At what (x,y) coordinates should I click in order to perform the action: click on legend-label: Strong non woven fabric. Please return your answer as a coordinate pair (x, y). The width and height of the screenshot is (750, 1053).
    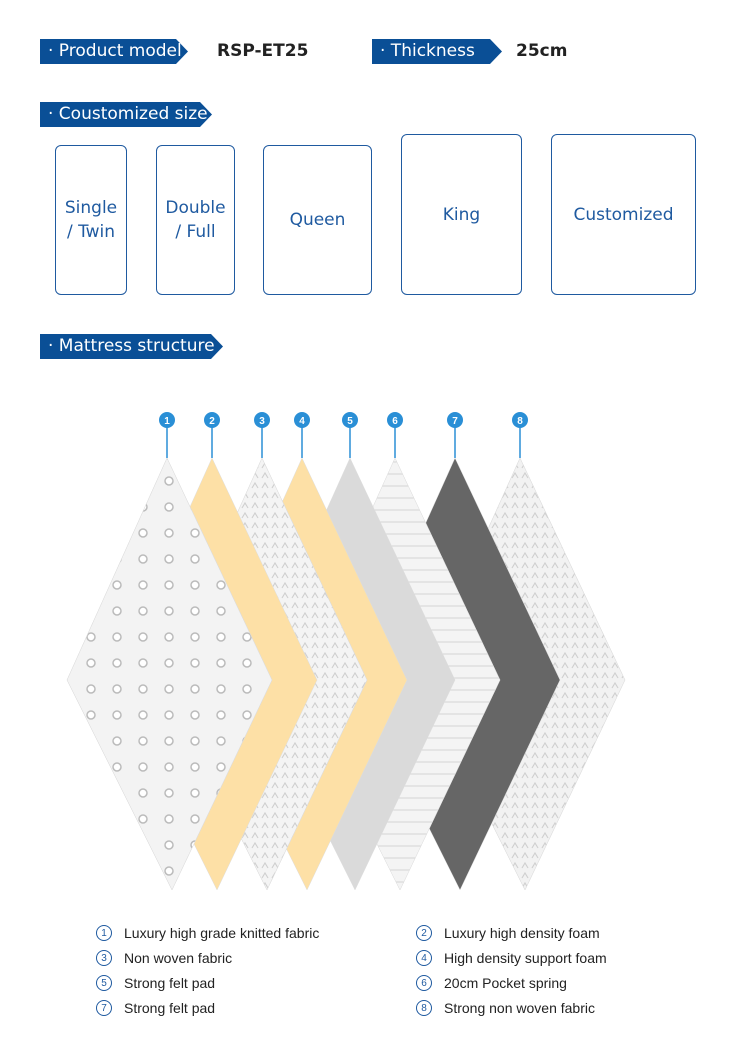
    Looking at the image, I should click on (519, 1008).